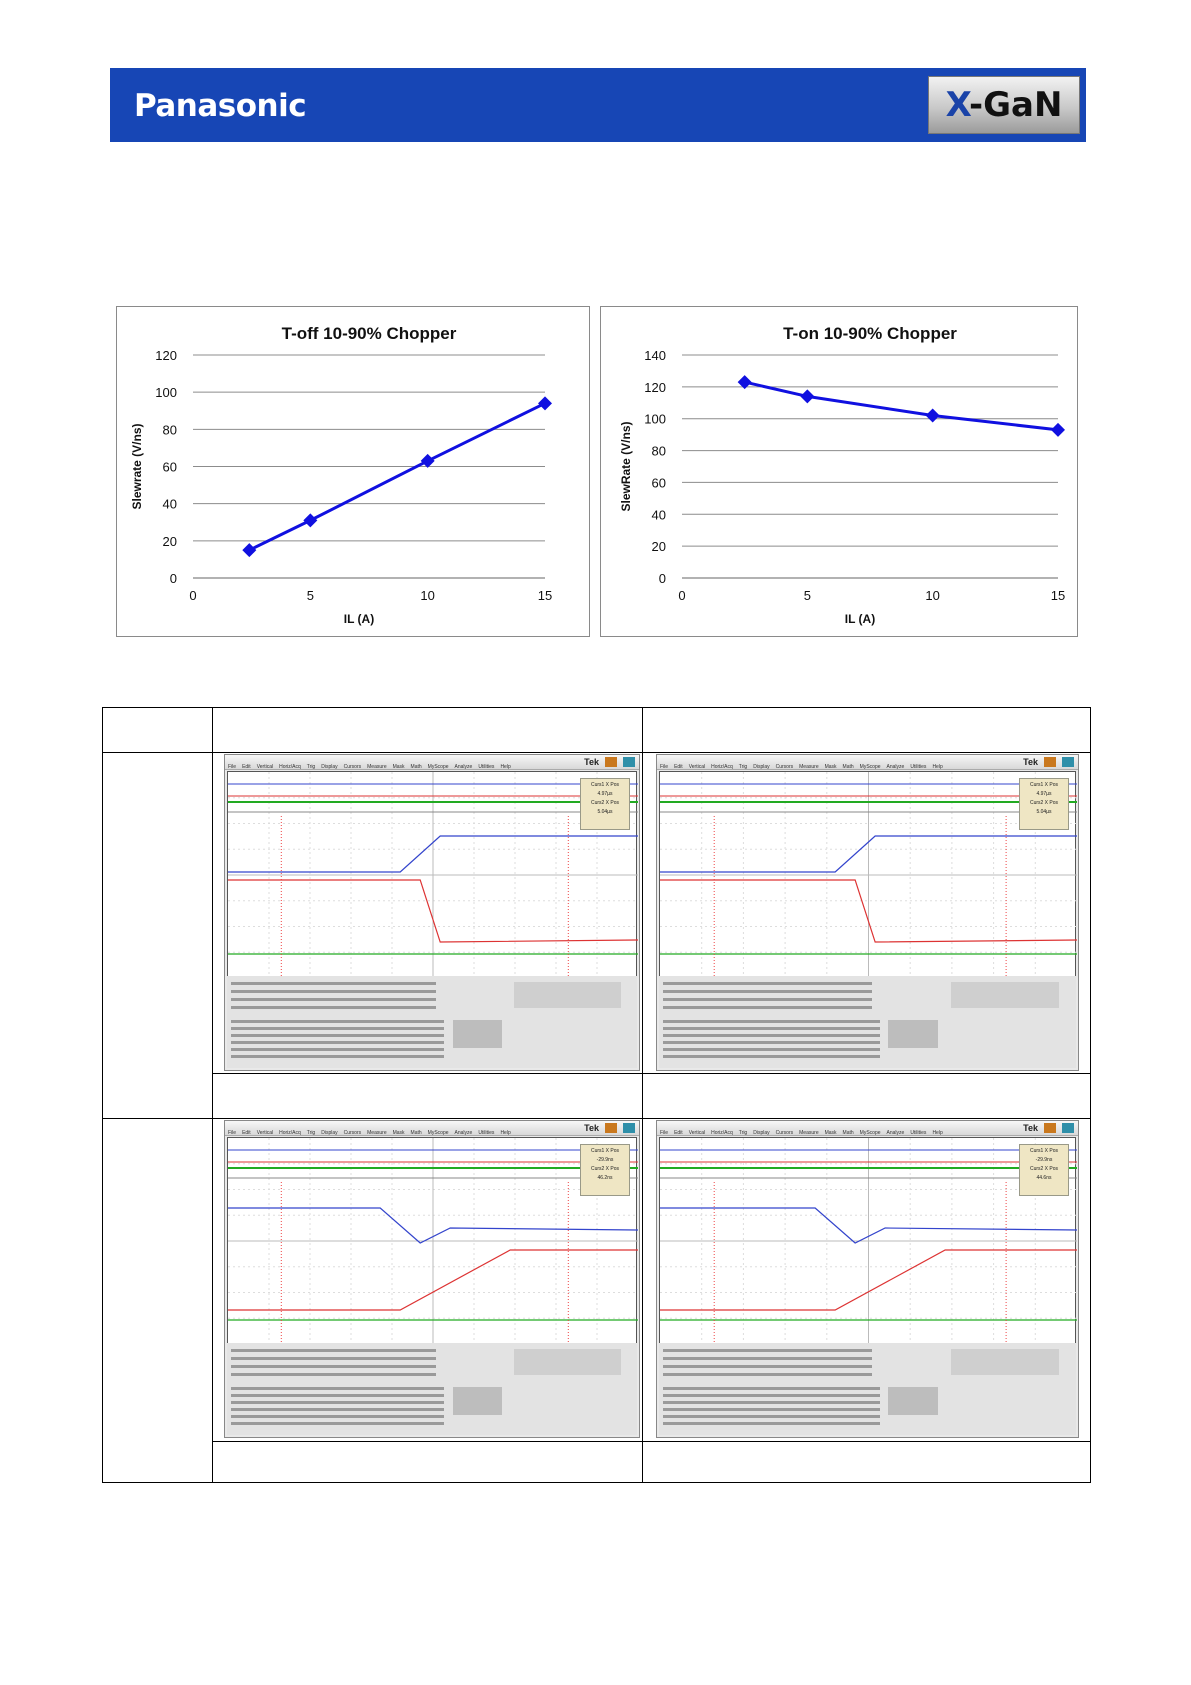  Describe the element at coordinates (681, 595) in the screenshot. I see `x-tick-label: 0` at that location.